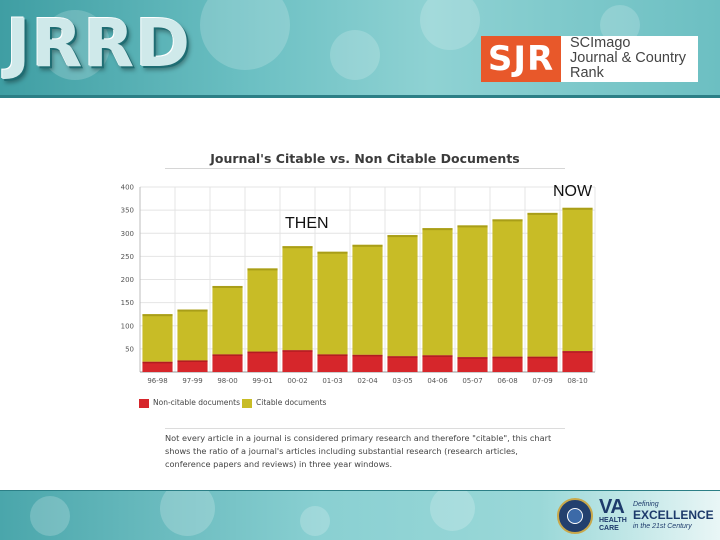 The image size is (720, 540). What do you see at coordinates (127, 280) in the screenshot?
I see `y-tick-label: 200` at bounding box center [127, 280].